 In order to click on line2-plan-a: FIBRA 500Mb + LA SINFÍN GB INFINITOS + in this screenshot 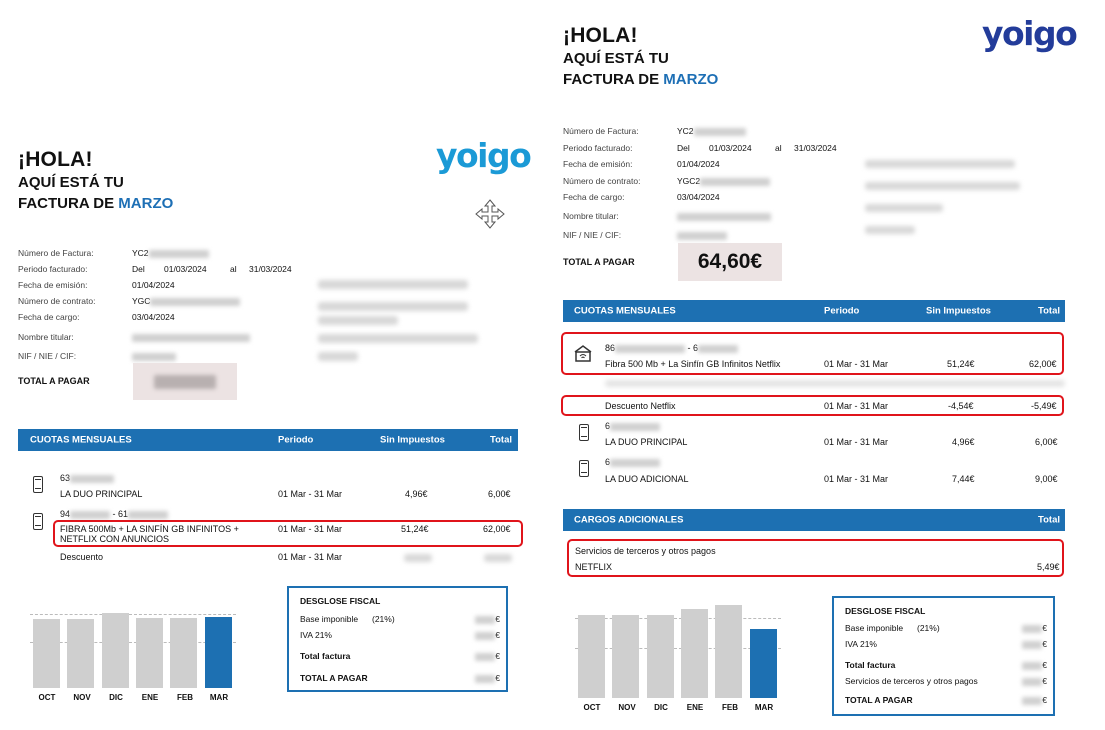, I will do `click(149, 529)`.